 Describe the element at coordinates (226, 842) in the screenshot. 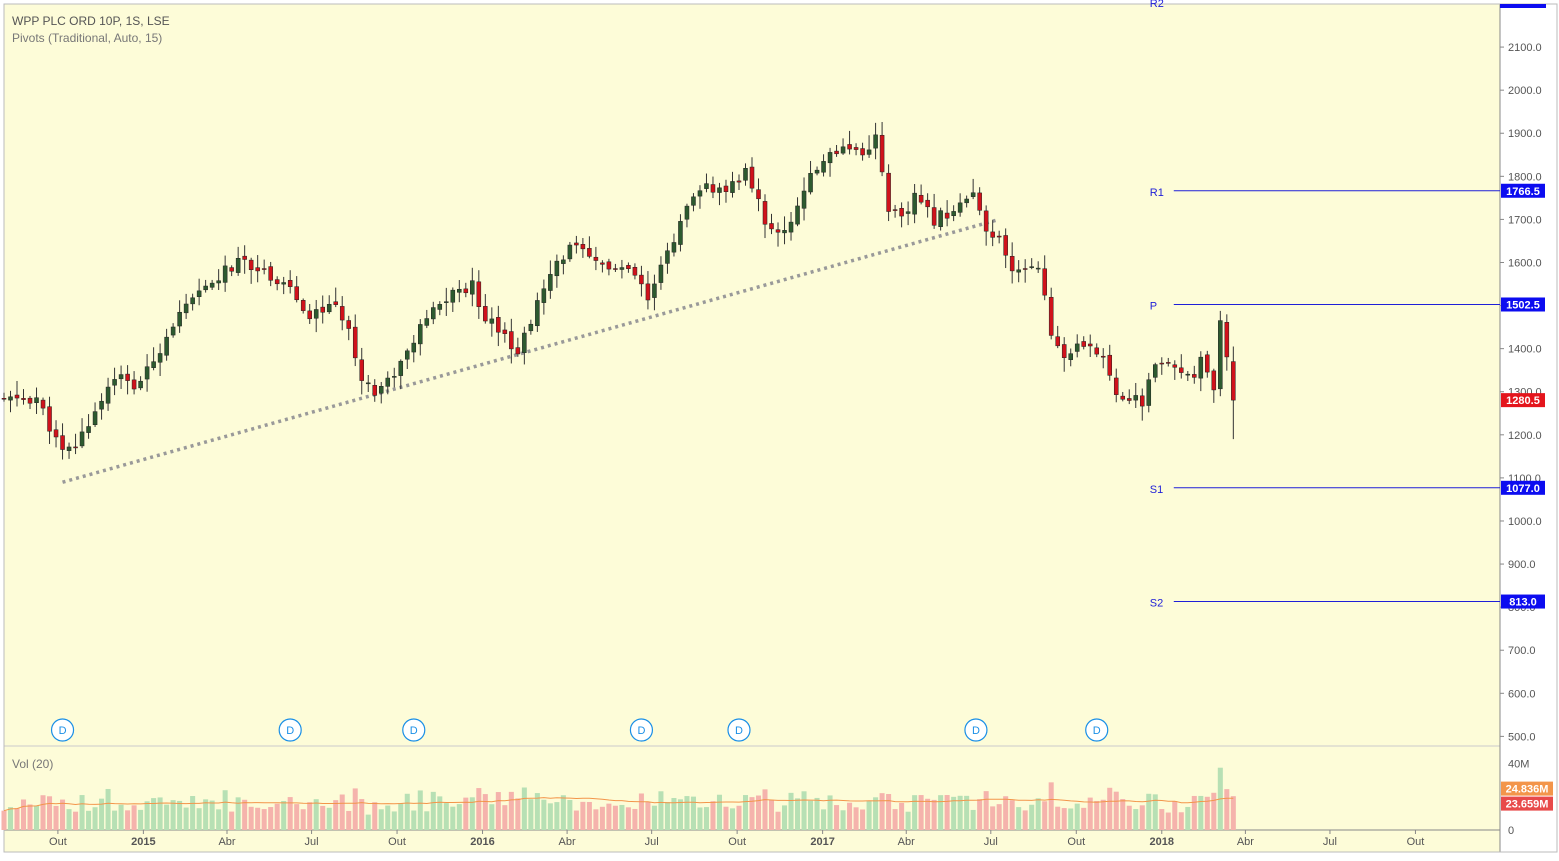

I see `time-tick-label: Abr` at that location.